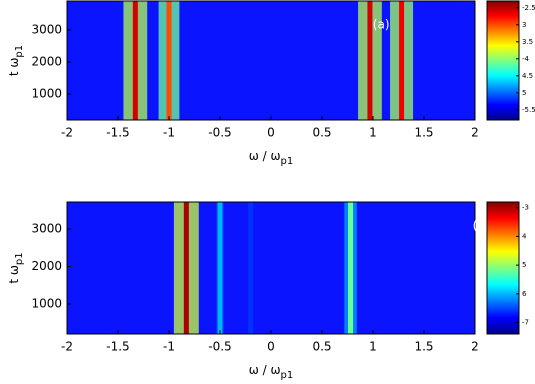 The height and width of the screenshot is (384, 535). What do you see at coordinates (528, 8) in the screenshot?
I see `colorbar-tick-label: -2.5` at bounding box center [528, 8].